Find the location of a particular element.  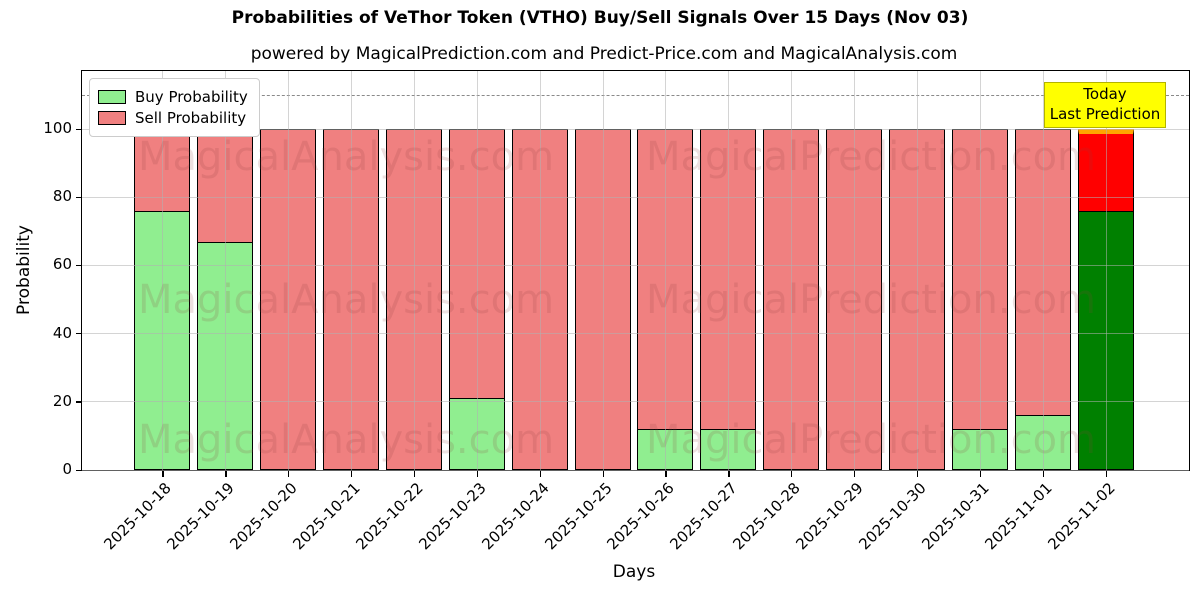

x-tick-label-2025-10-23: 2025-10-23 is located at coordinates (452, 516).